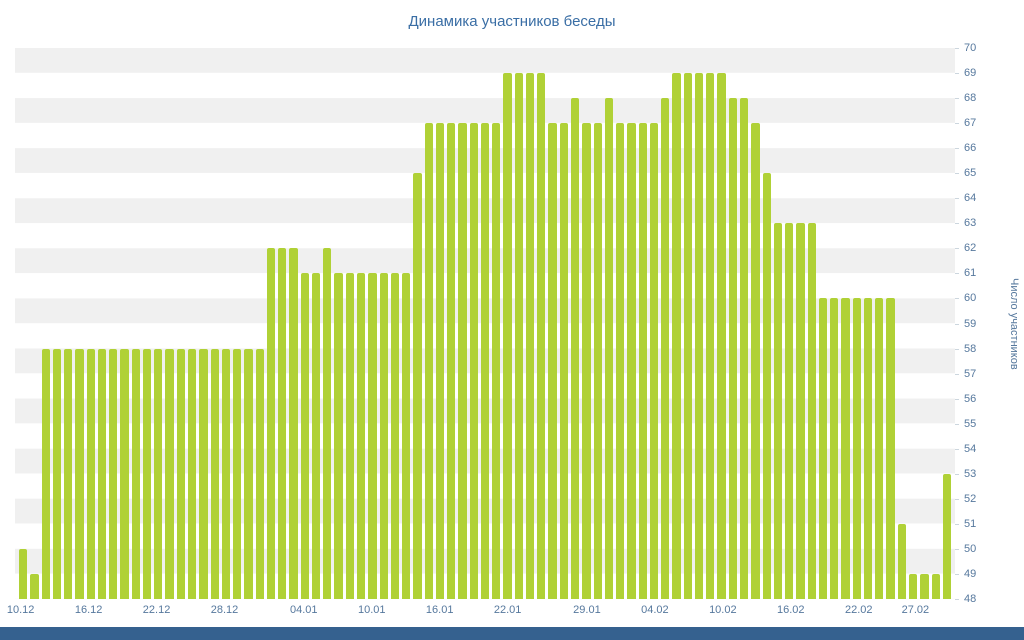 The image size is (1024, 640). Describe the element at coordinates (970, 198) in the screenshot. I see `y-axis-label: 64` at that location.